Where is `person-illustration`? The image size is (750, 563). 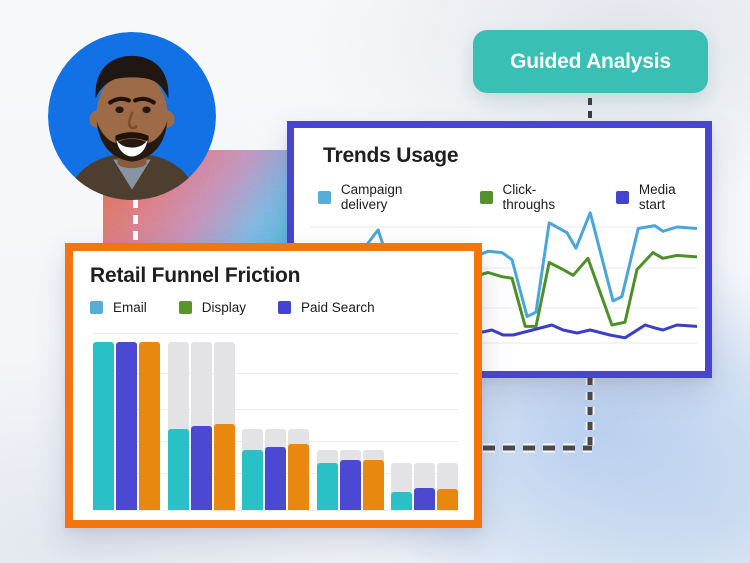 person-illustration is located at coordinates (132, 116).